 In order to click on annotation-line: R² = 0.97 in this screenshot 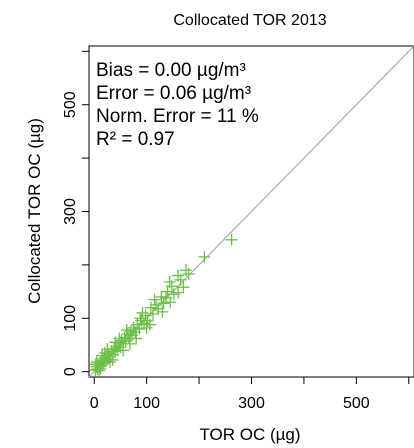, I will do `click(135, 139)`.